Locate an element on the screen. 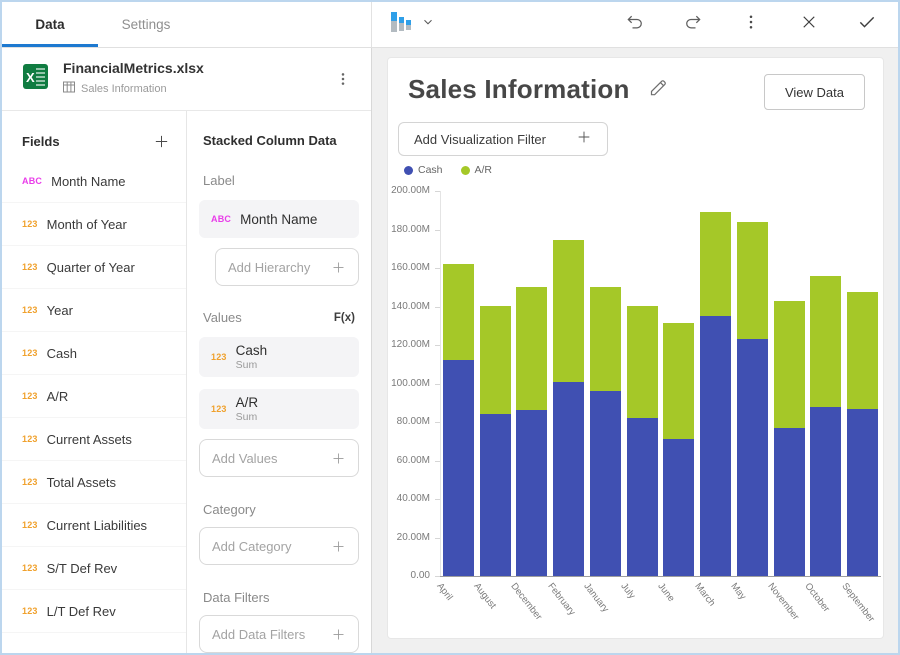  toolbar-actions is located at coordinates (751, 25).